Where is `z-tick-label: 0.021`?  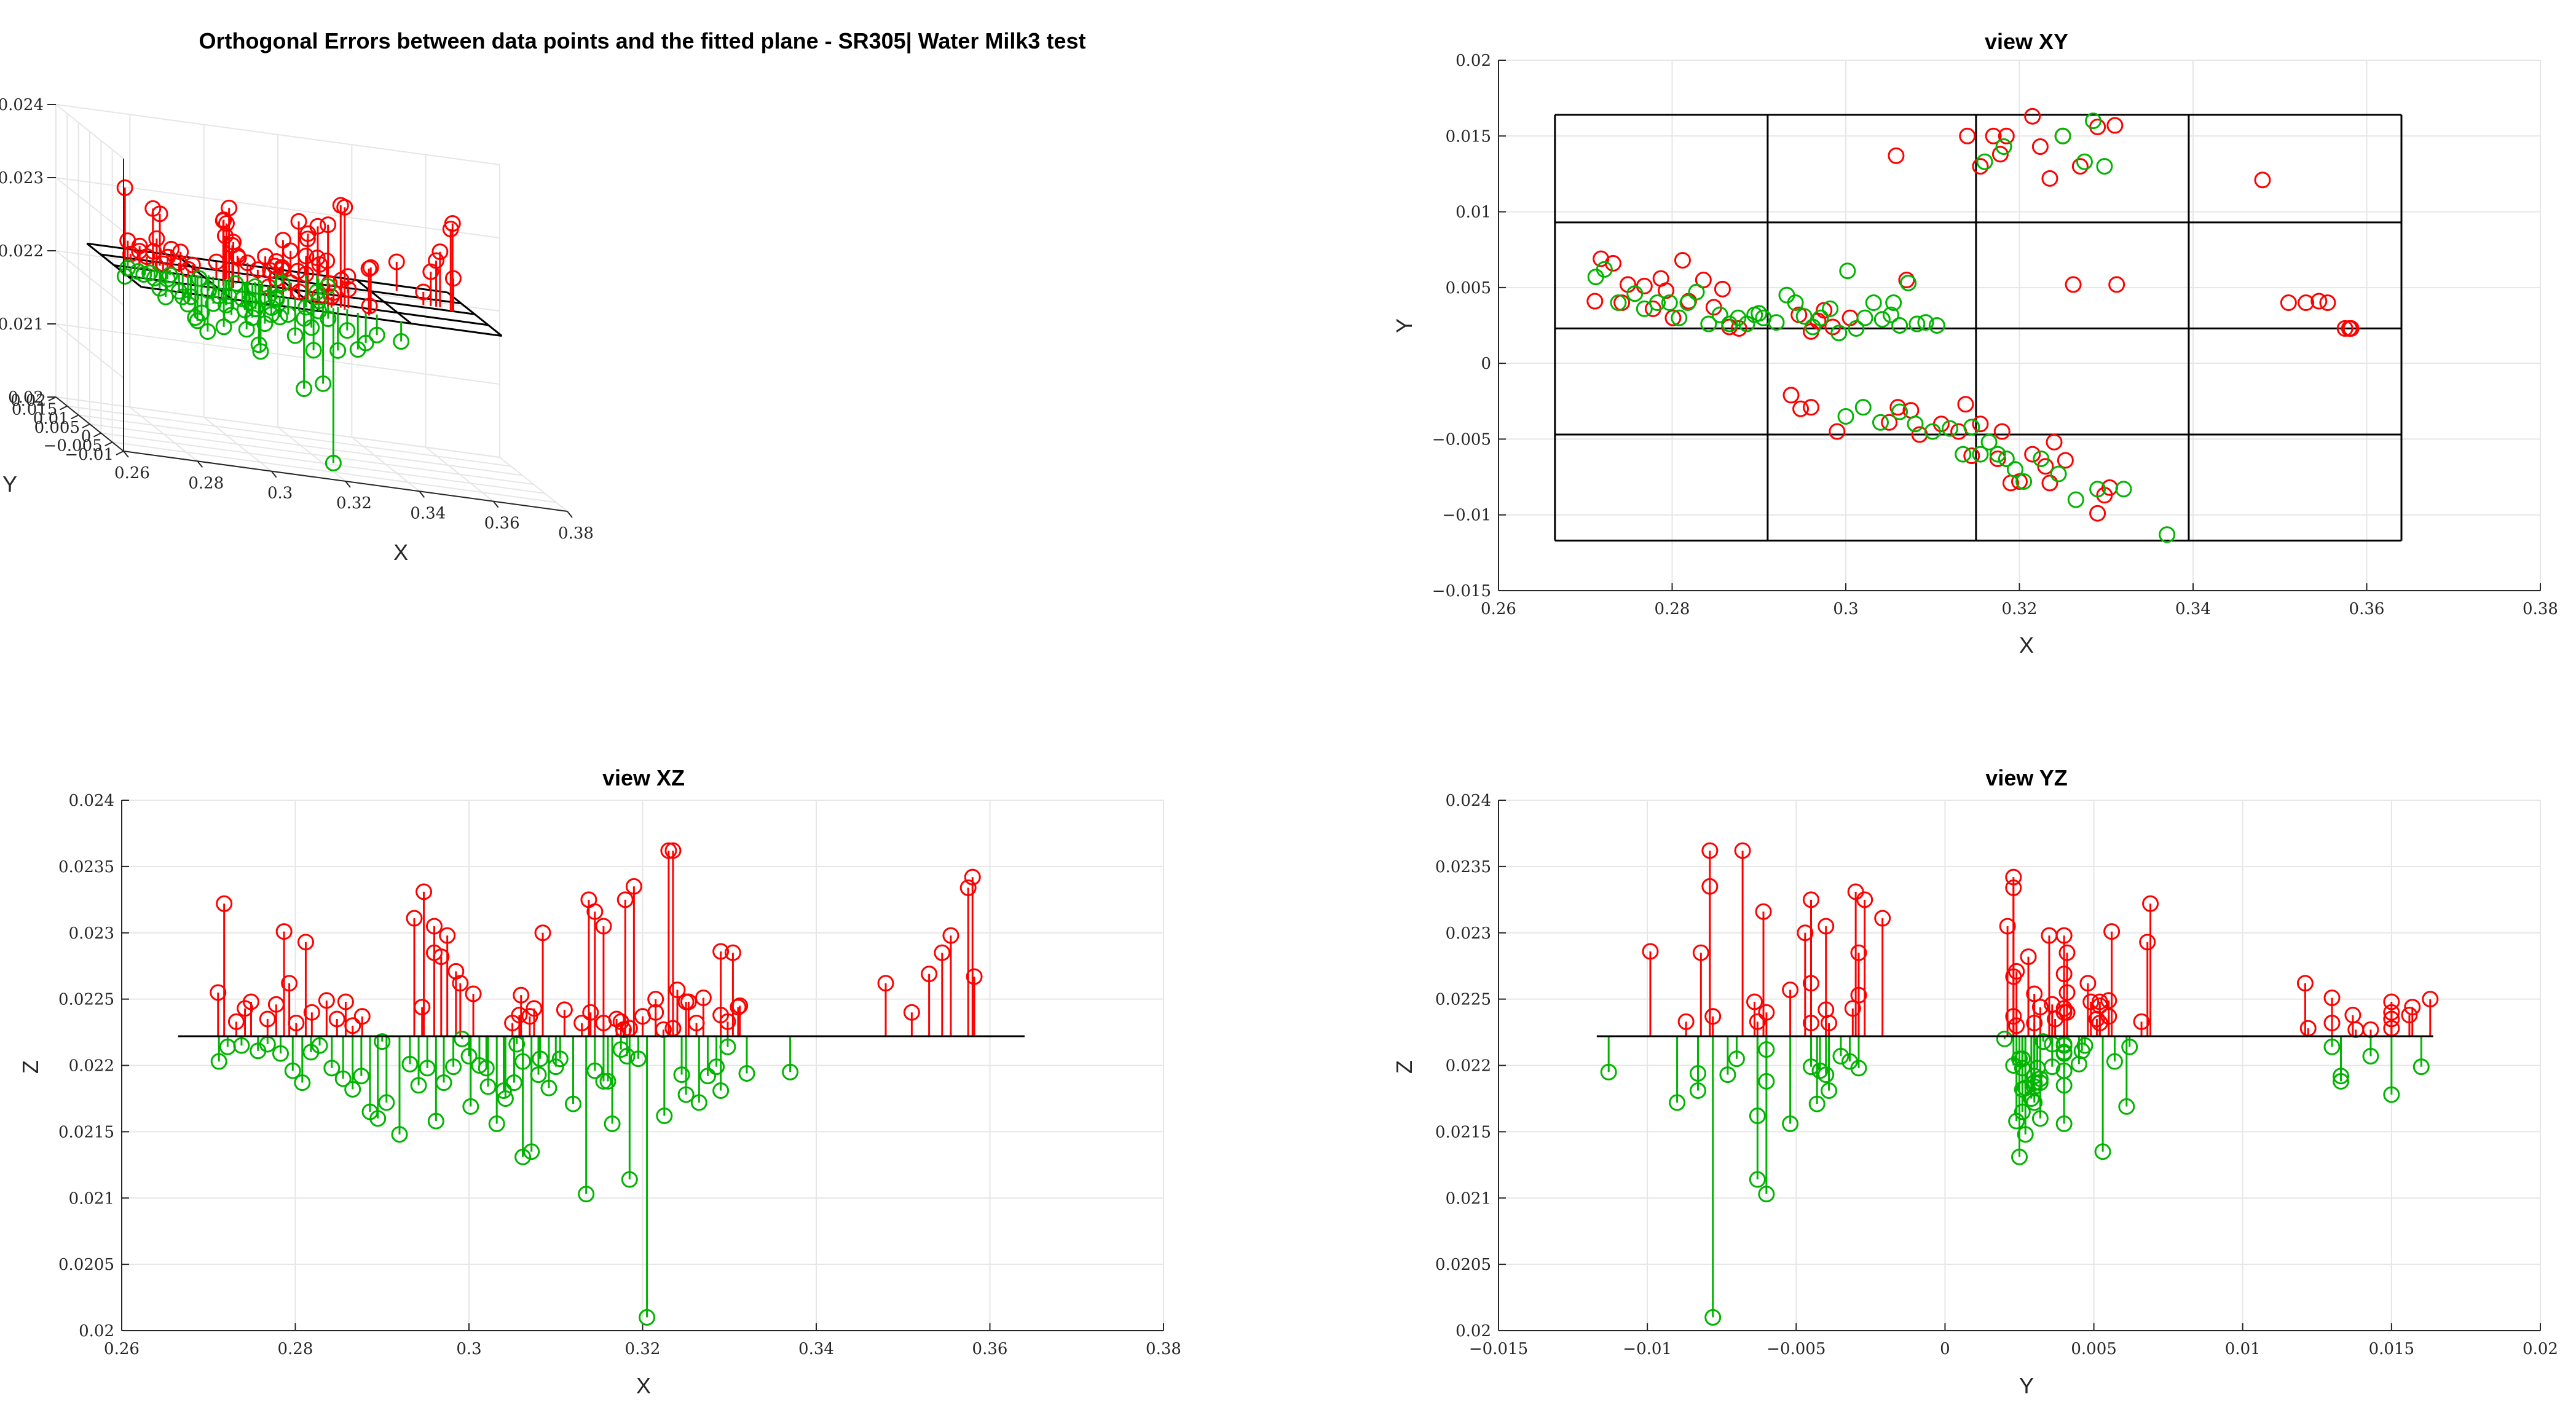
z-tick-label: 0.021 is located at coordinates (22, 324).